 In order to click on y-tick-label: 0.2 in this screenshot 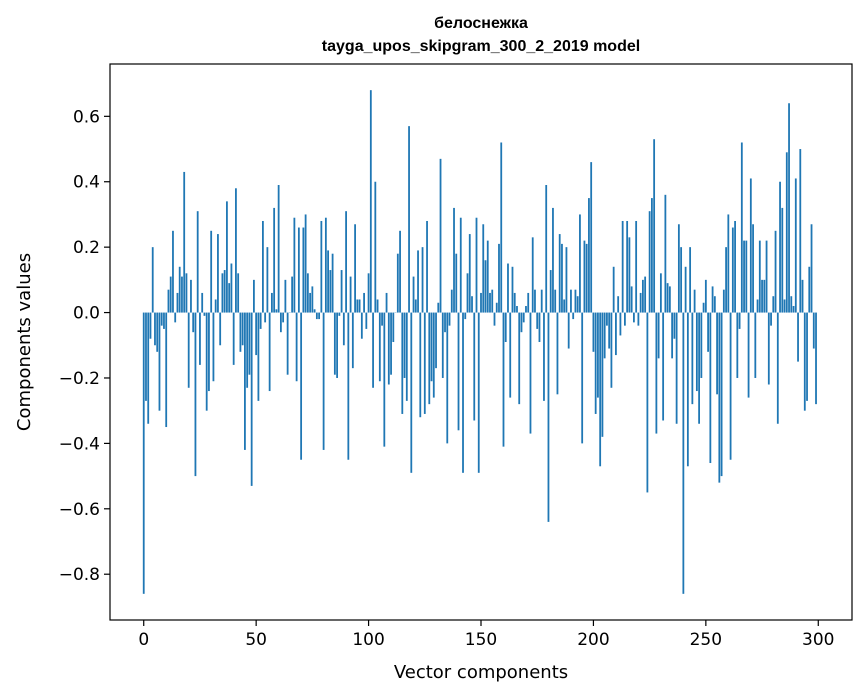, I will do `click(86, 248)`.